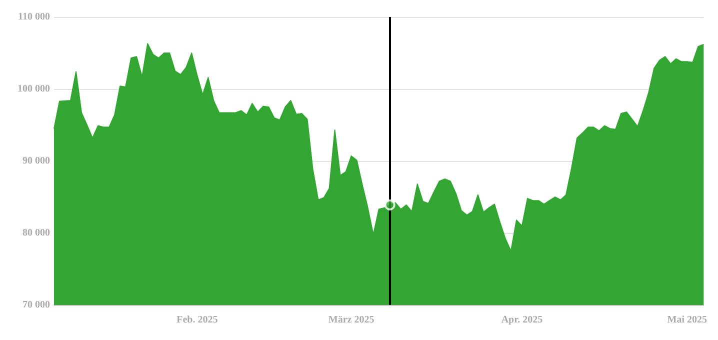 This screenshot has height=340, width=718. Describe the element at coordinates (197, 320) in the screenshot. I see `x-tick-label: Feb. 2025` at that location.